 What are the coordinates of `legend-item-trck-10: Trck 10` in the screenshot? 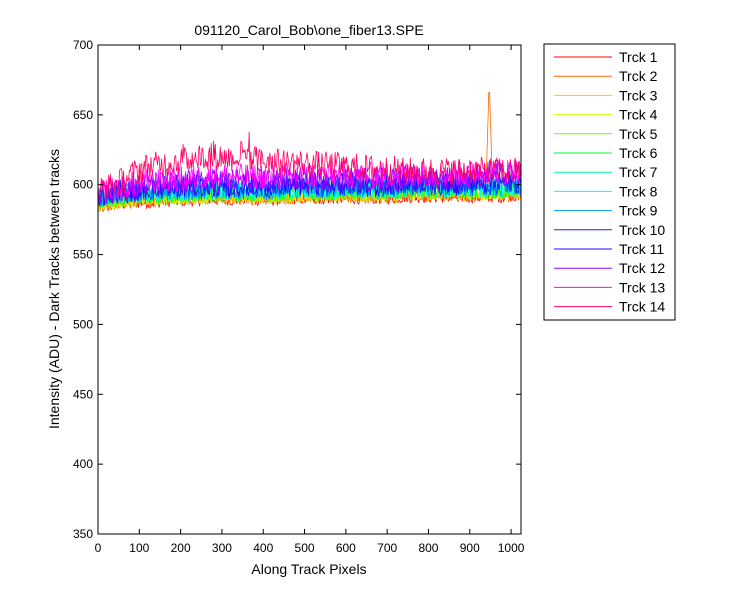 It's located at (609, 230).